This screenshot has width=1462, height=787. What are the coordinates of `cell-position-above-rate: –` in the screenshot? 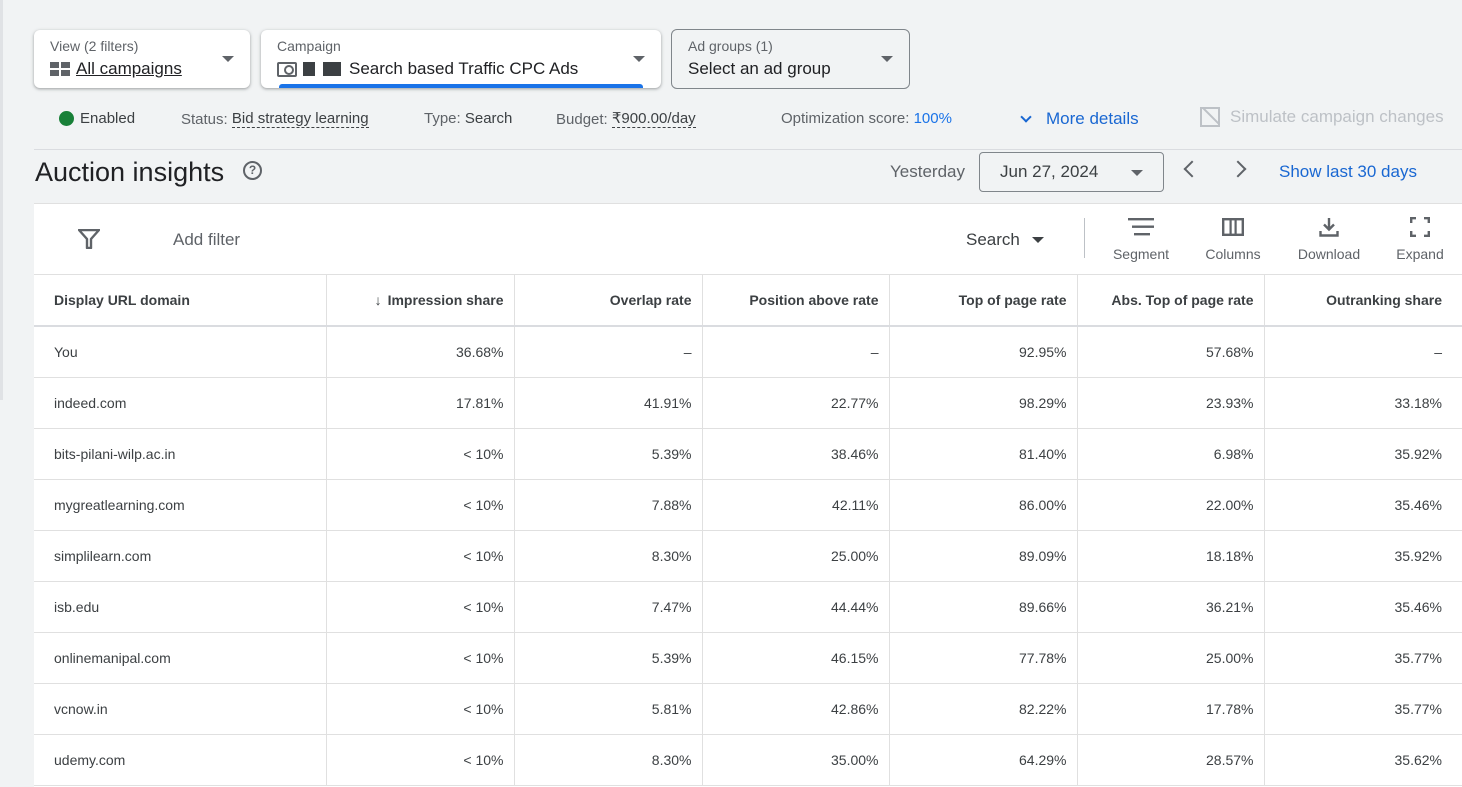 It's located at (796, 352).